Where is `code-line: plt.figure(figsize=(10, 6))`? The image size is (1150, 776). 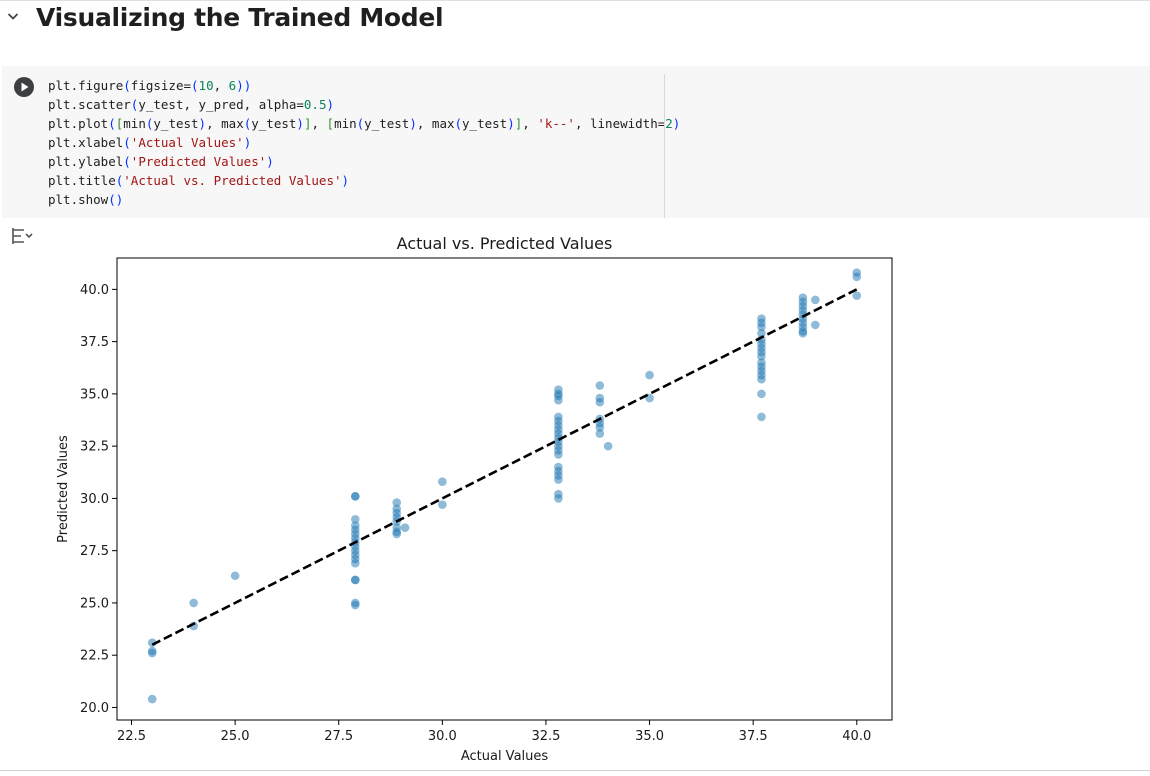
code-line: plt.figure(figsize=(10, 6)) is located at coordinates (593, 85).